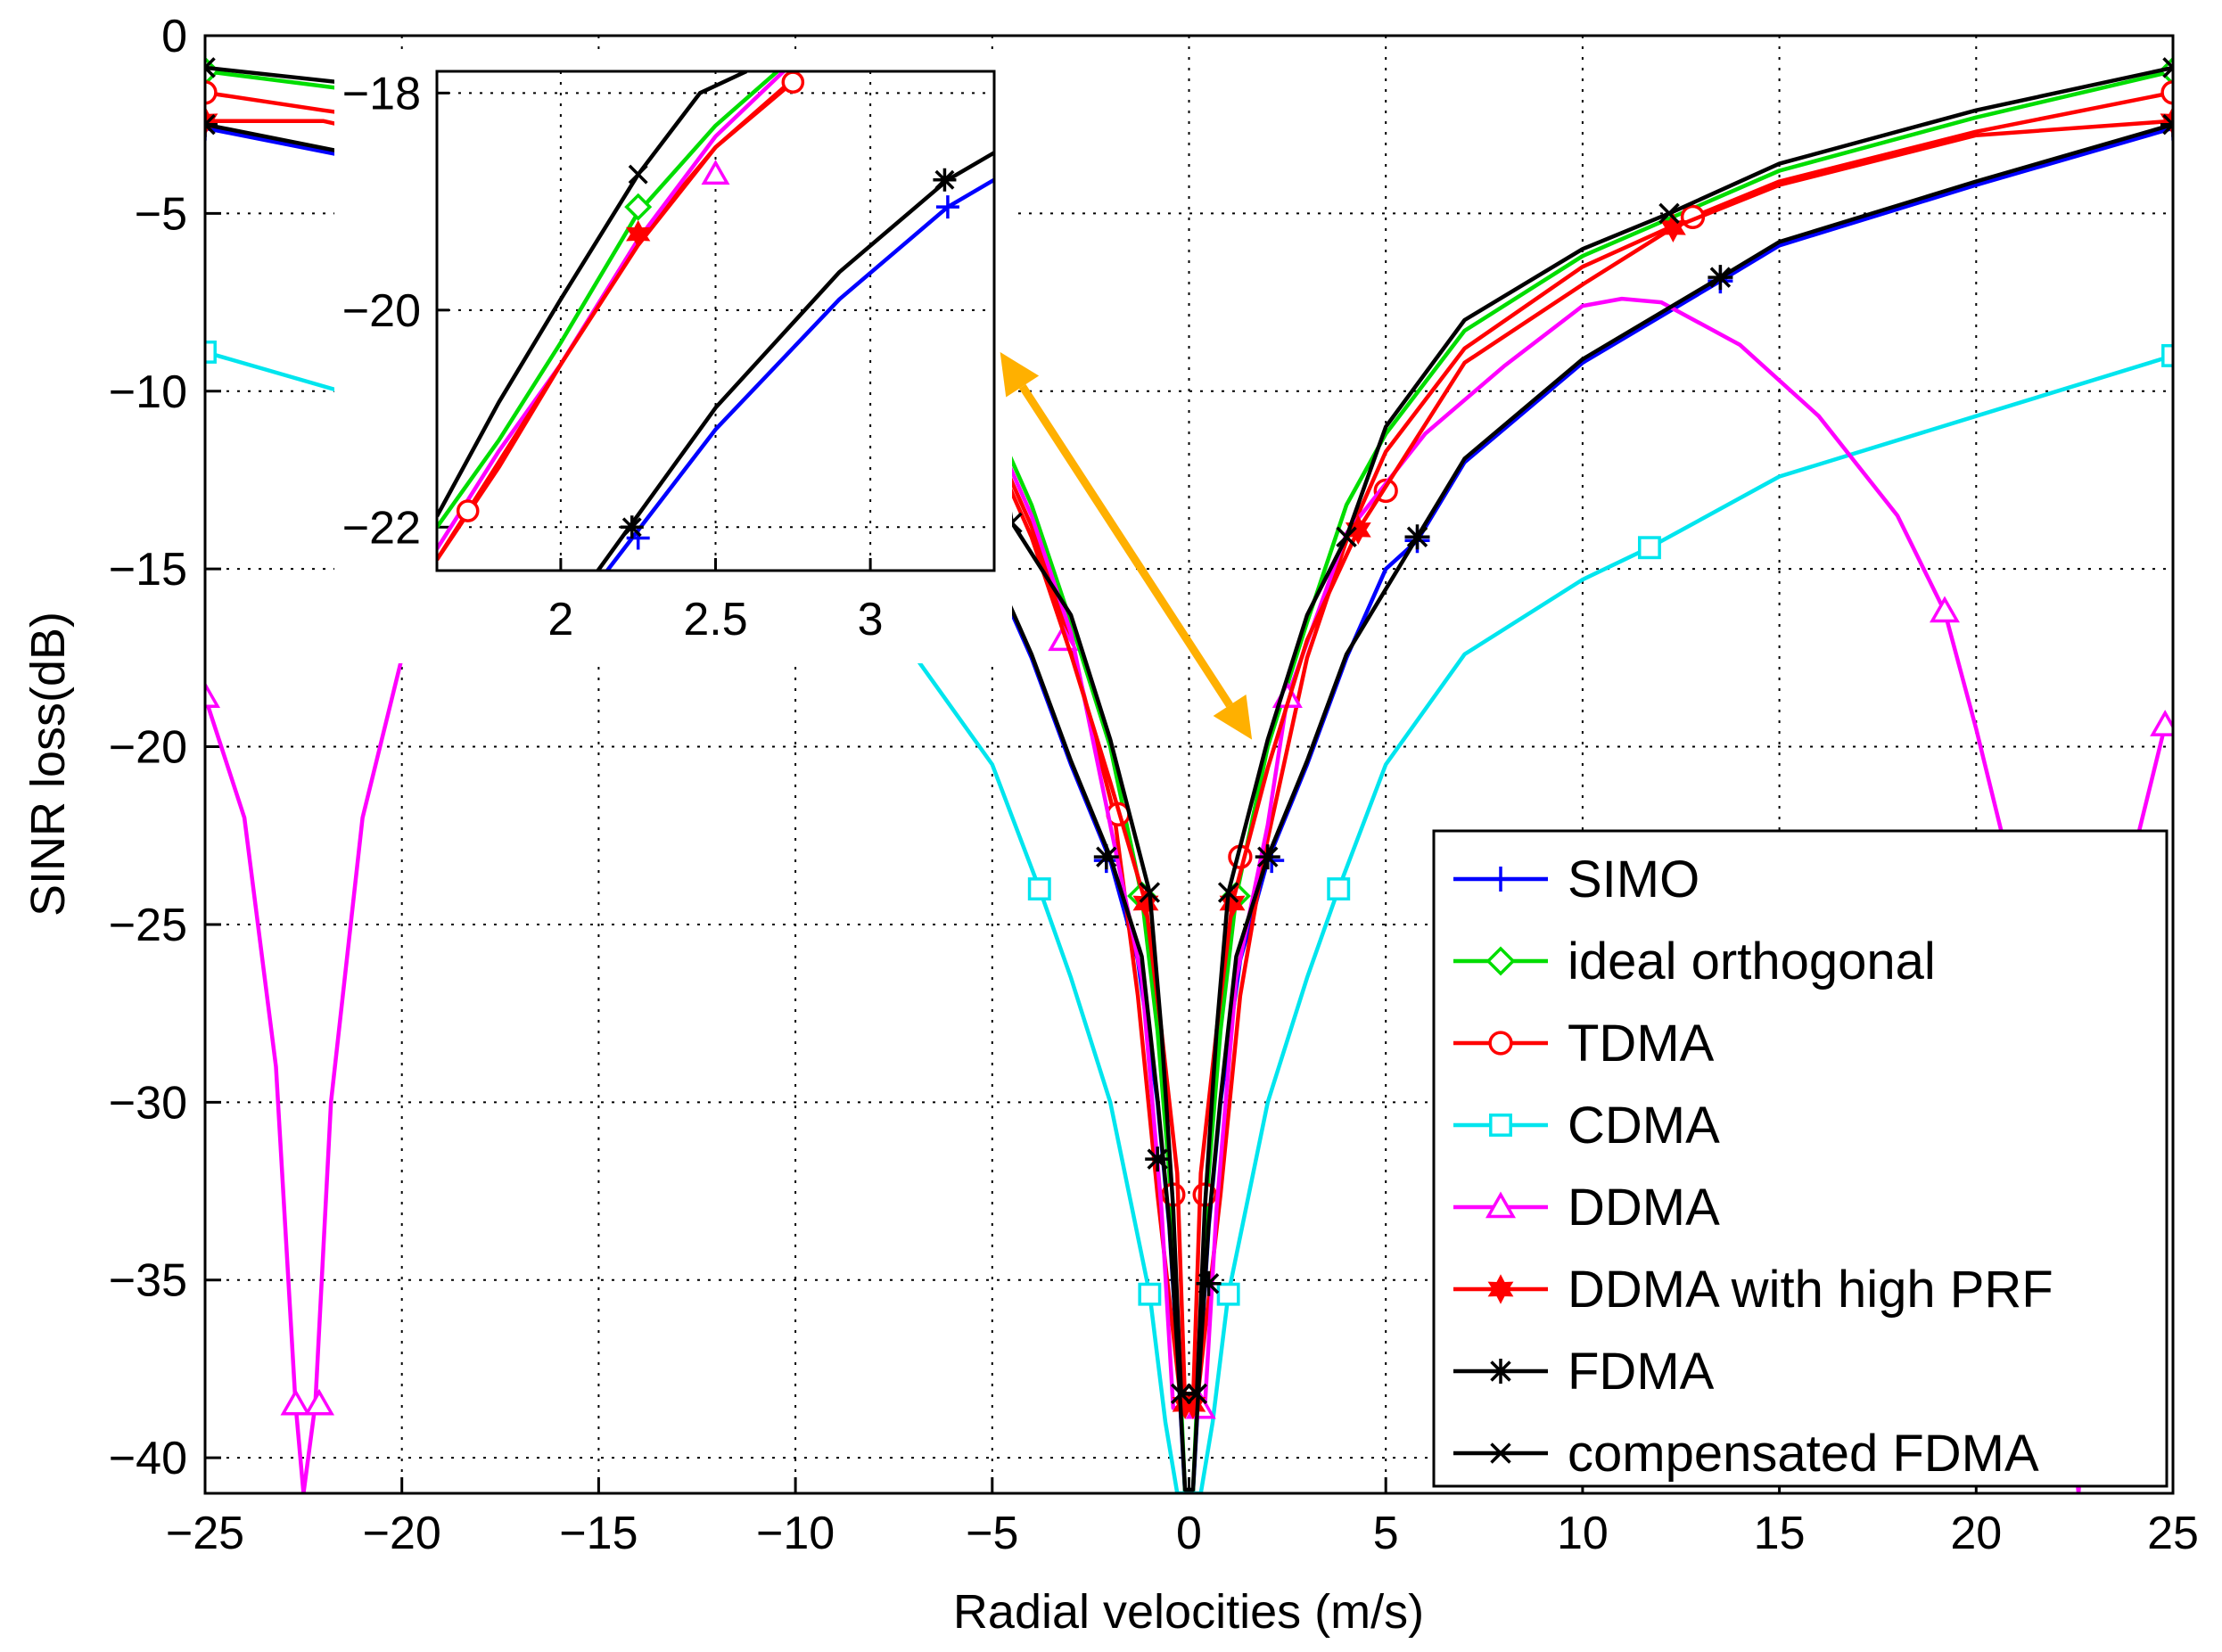 This screenshot has width=2222, height=1652. What do you see at coordinates (638, 234) in the screenshot?
I see `inset-point-ddma-with-high-prf` at bounding box center [638, 234].